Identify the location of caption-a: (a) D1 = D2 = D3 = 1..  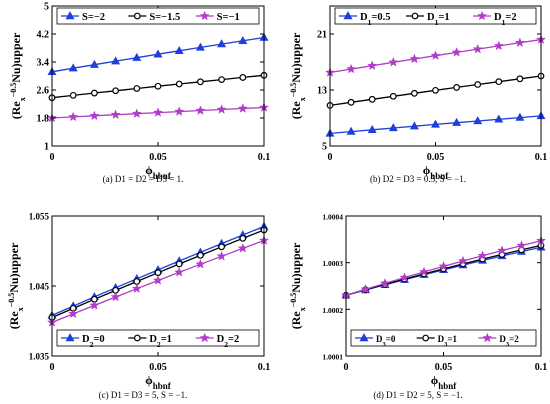
(143, 179).